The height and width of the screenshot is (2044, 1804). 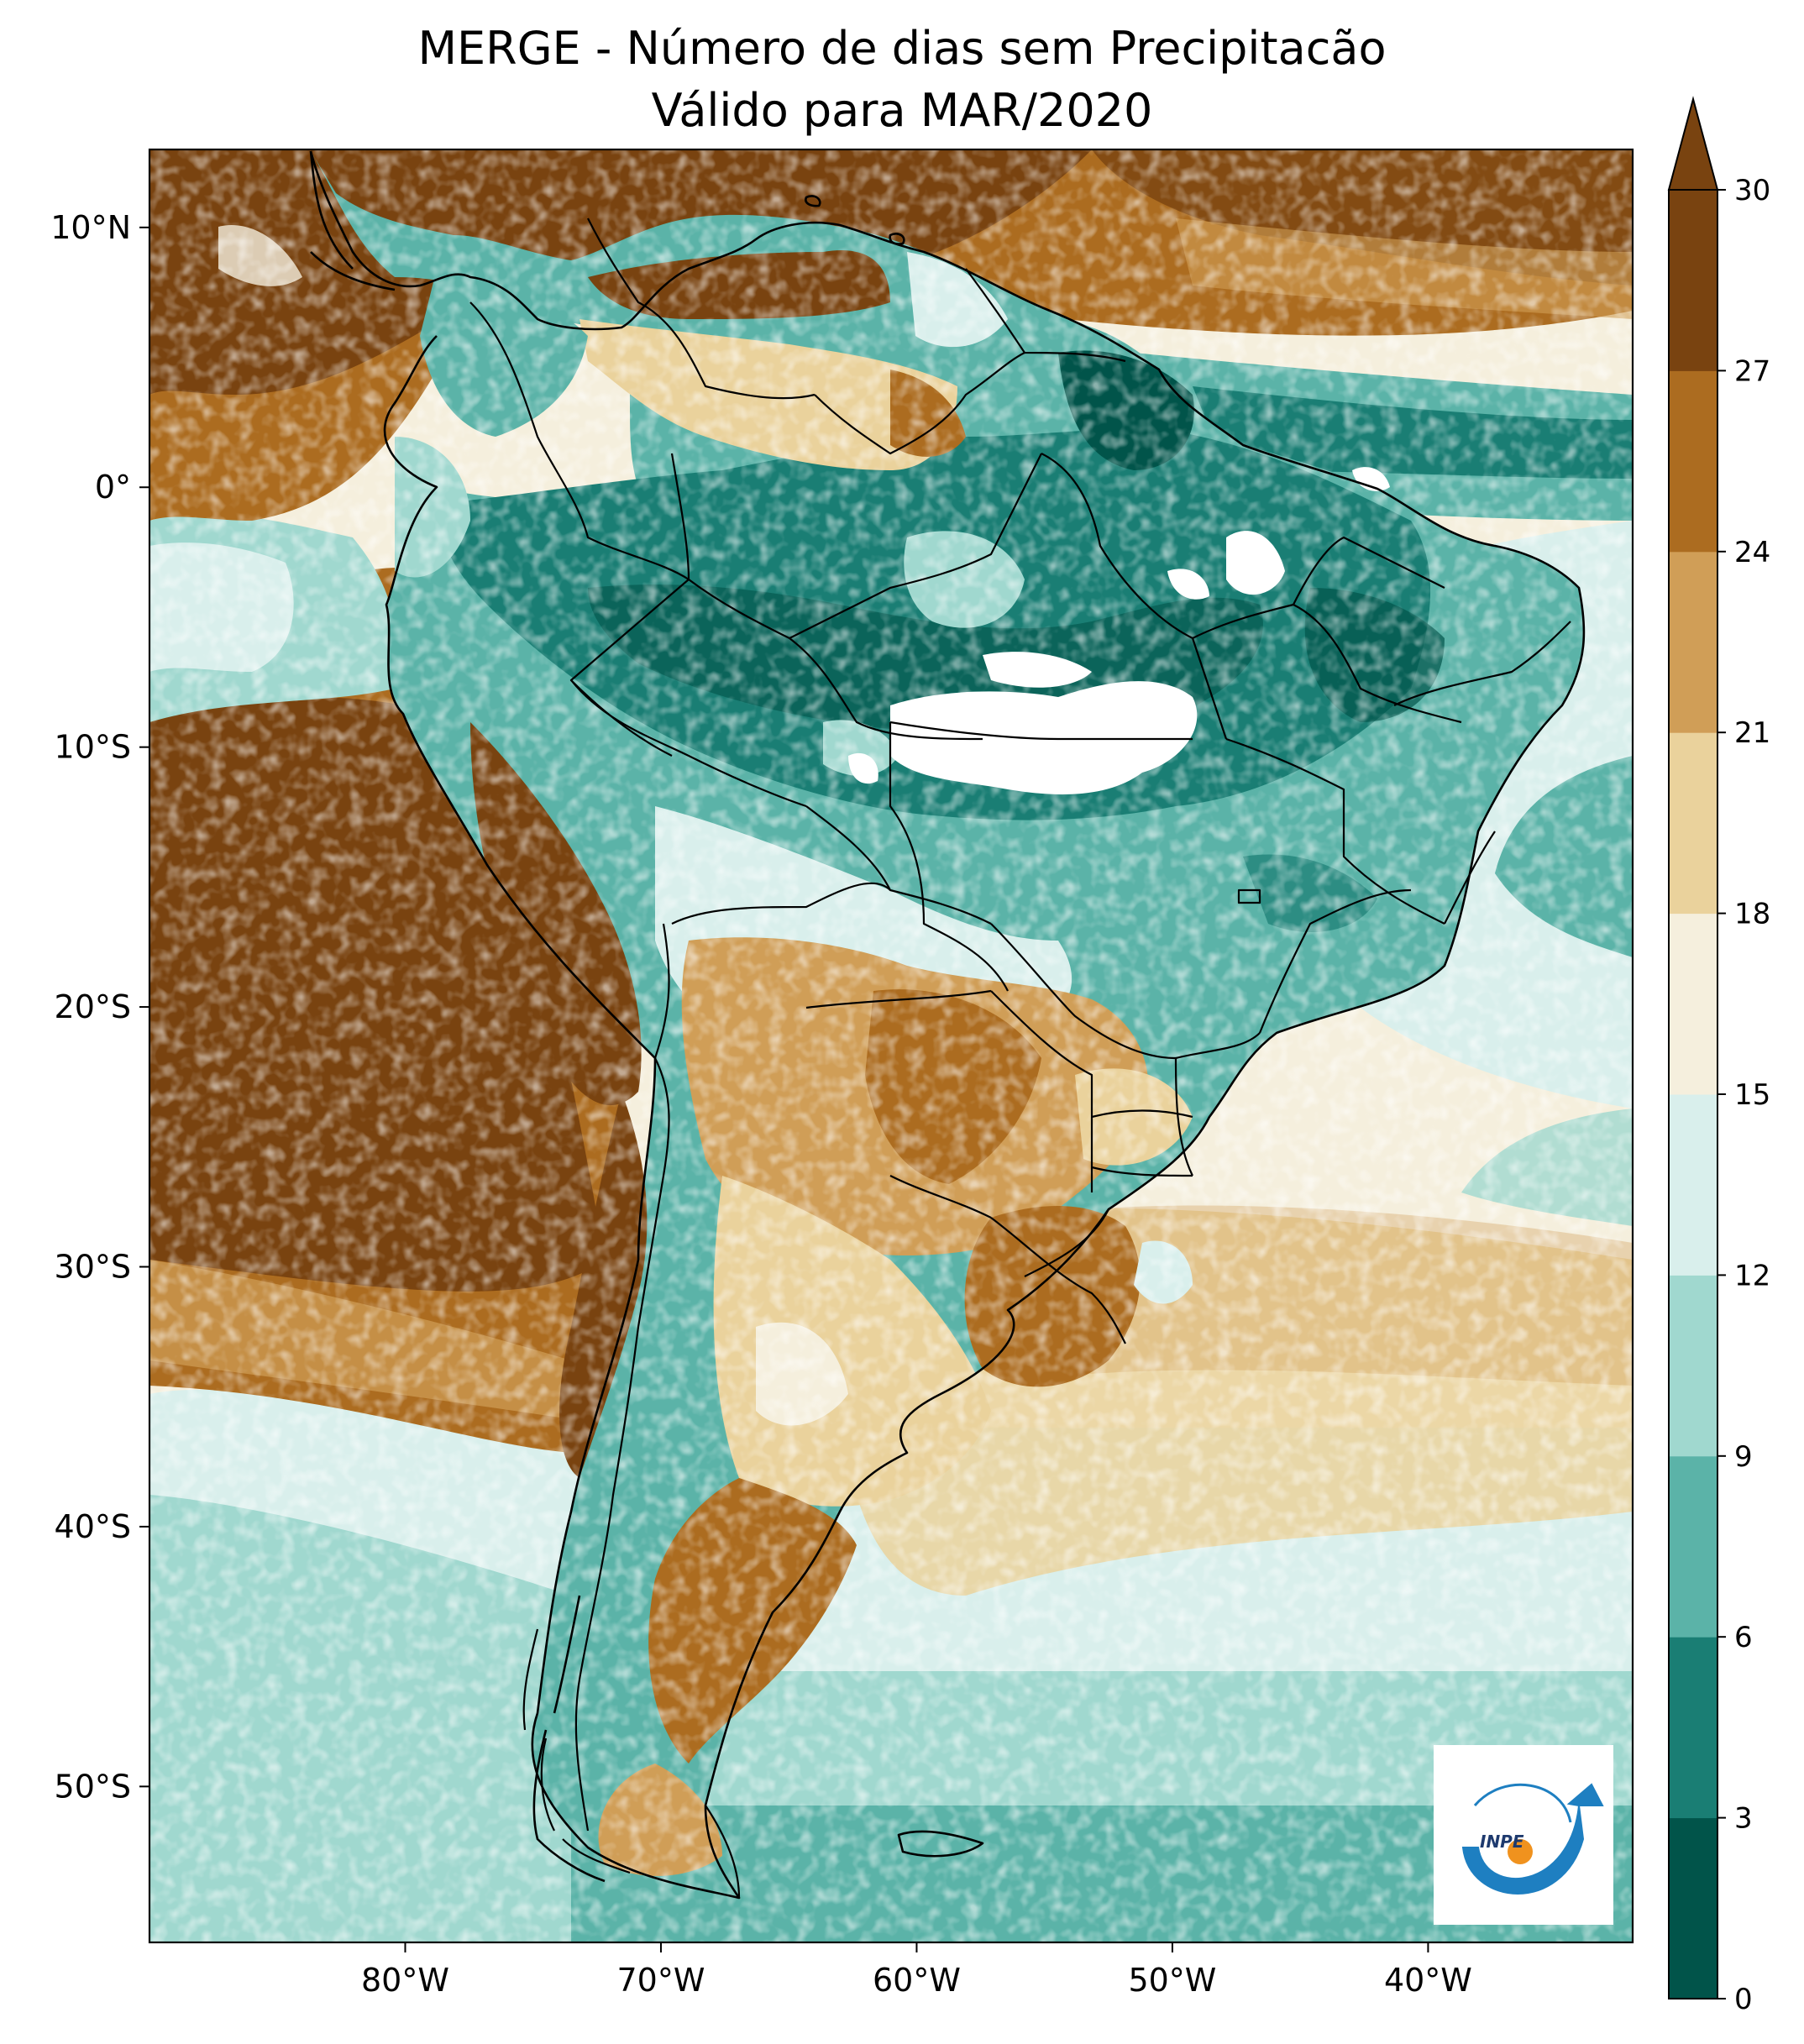 I want to click on colorbar-label: 3, so click(x=1743, y=1819).